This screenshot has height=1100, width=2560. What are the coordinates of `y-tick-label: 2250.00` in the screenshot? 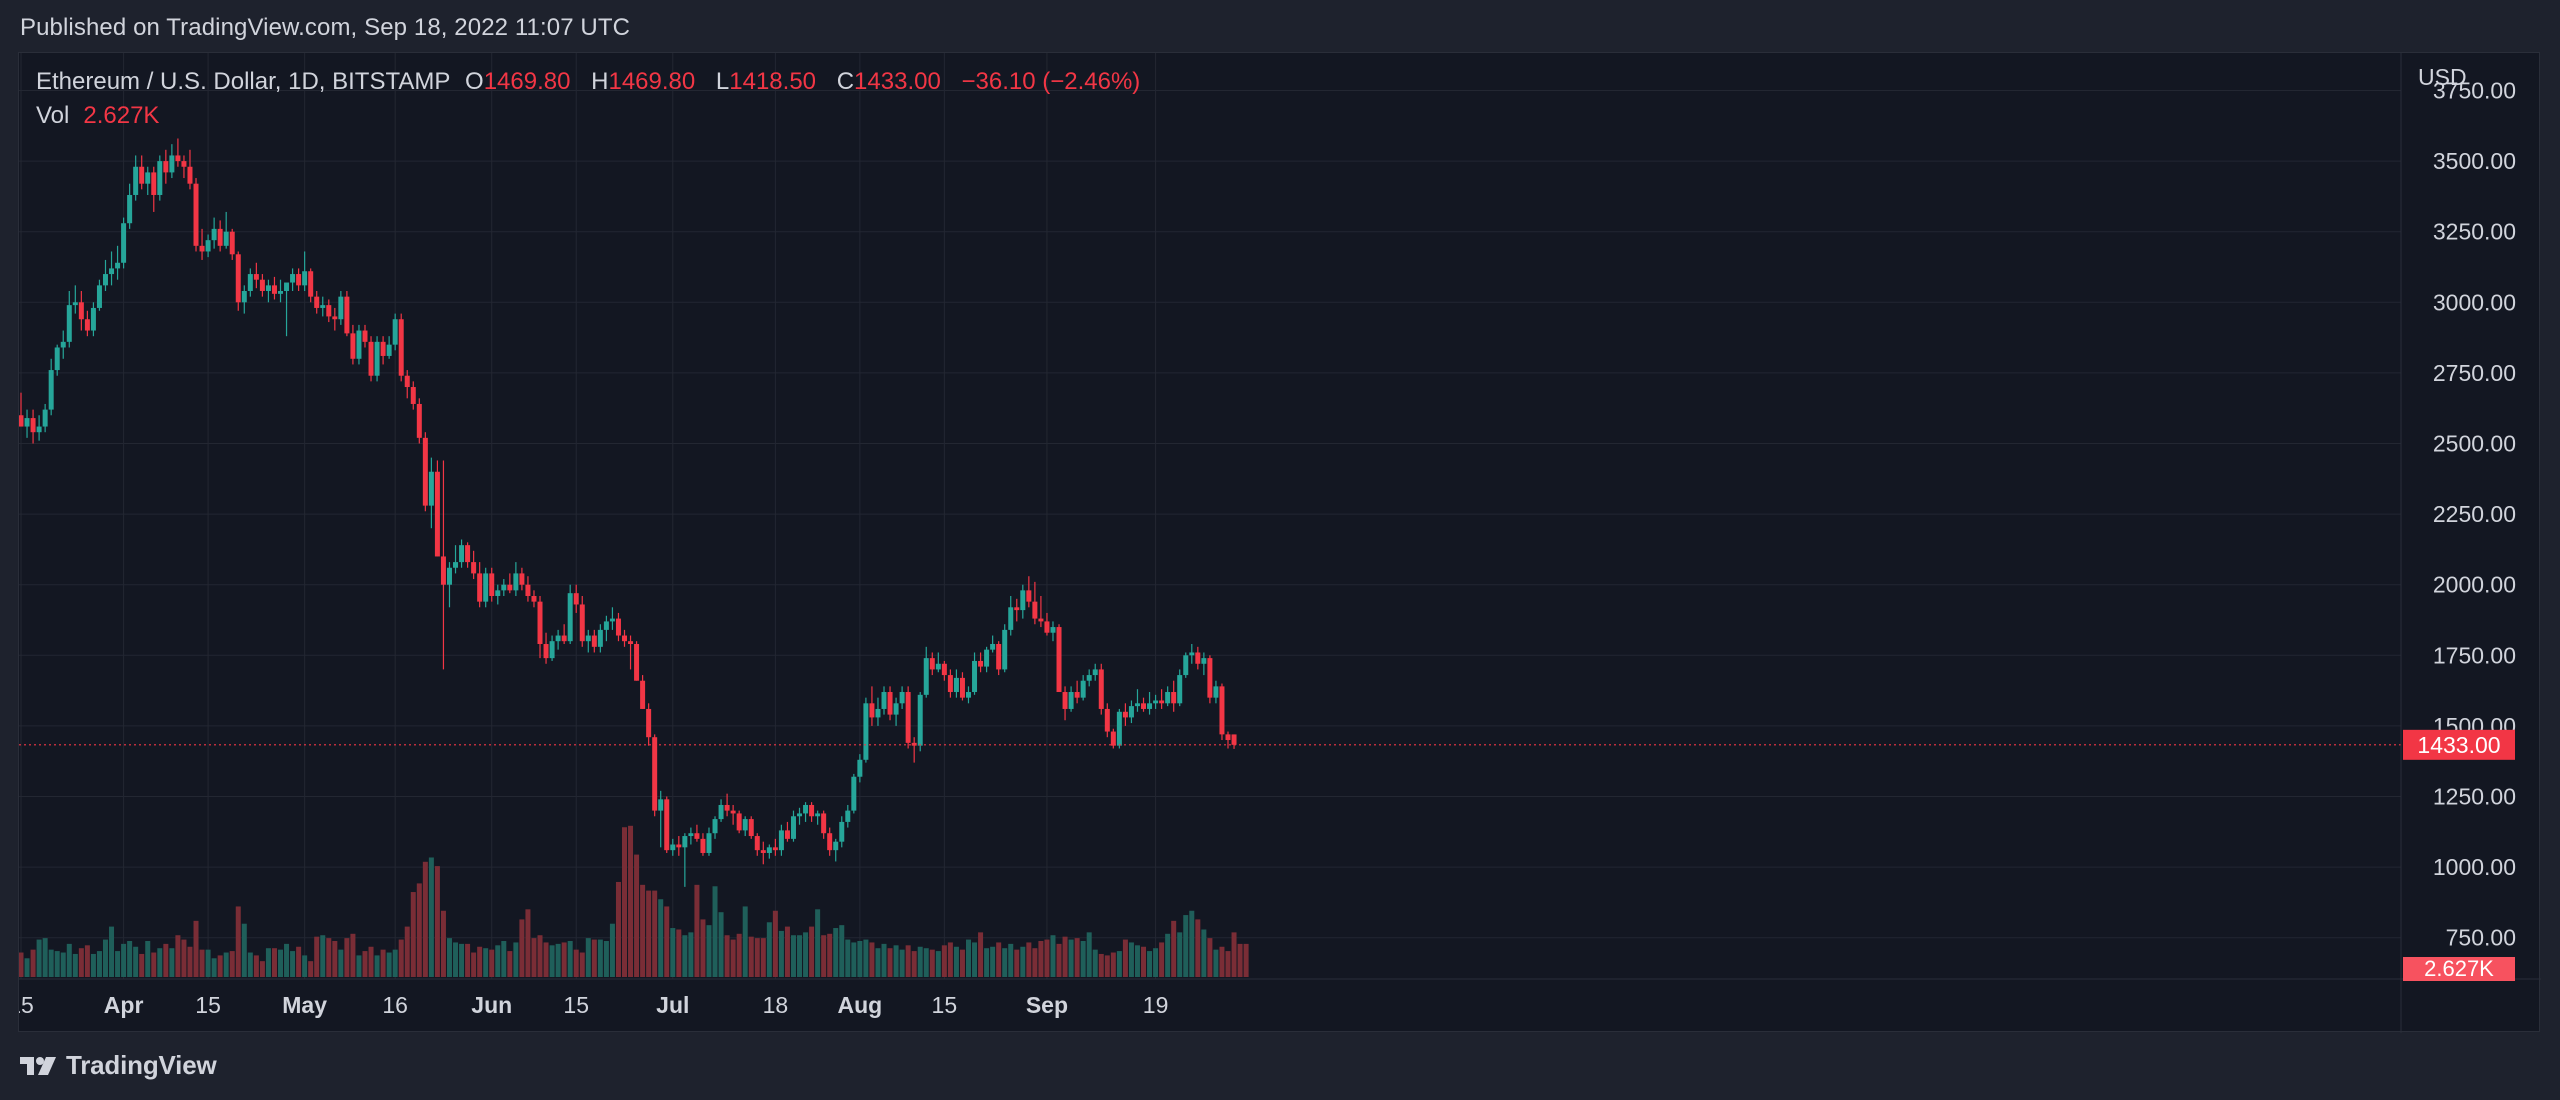 It's located at (2474, 514).